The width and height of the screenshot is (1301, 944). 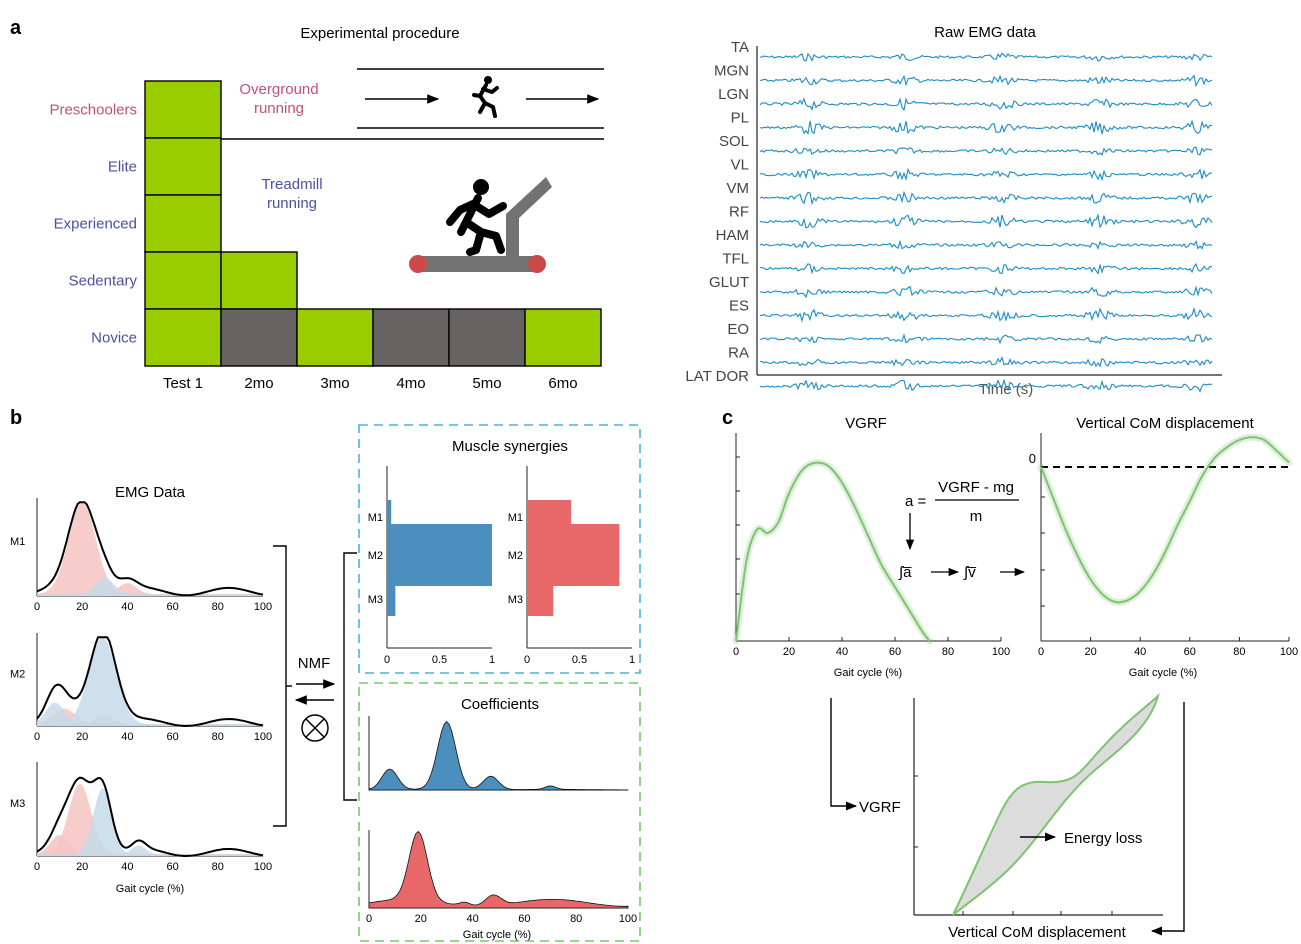 I want to click on x-tick-label: 20, so click(x=1090, y=652).